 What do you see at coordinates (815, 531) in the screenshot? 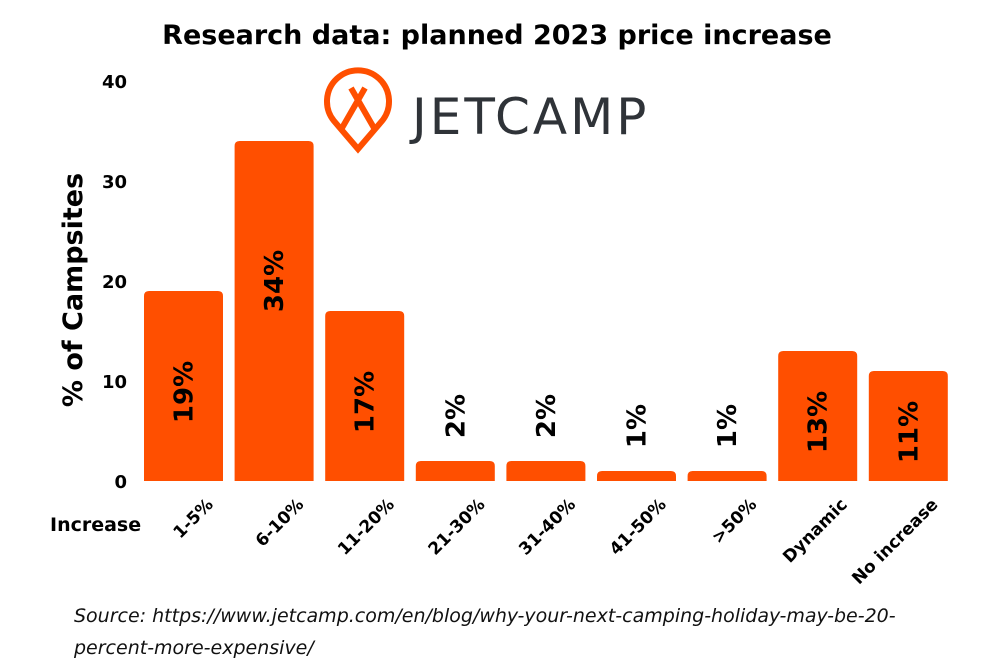
I see `x-tick-label: Dynamic` at bounding box center [815, 531].